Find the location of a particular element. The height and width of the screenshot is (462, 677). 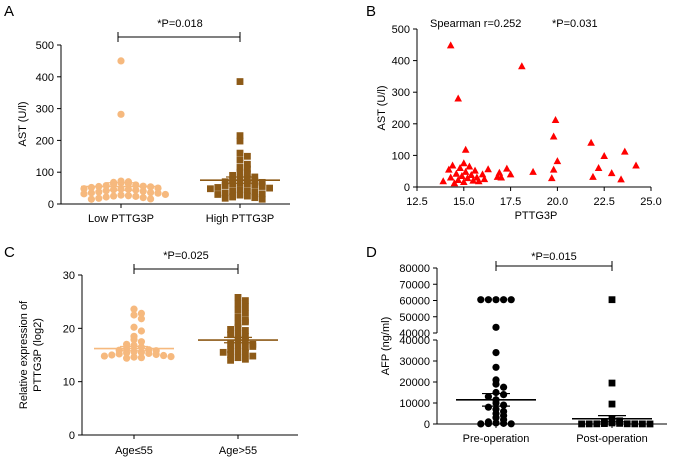

panel-c-p-value: *P=0.025 is located at coordinates (186, 256).